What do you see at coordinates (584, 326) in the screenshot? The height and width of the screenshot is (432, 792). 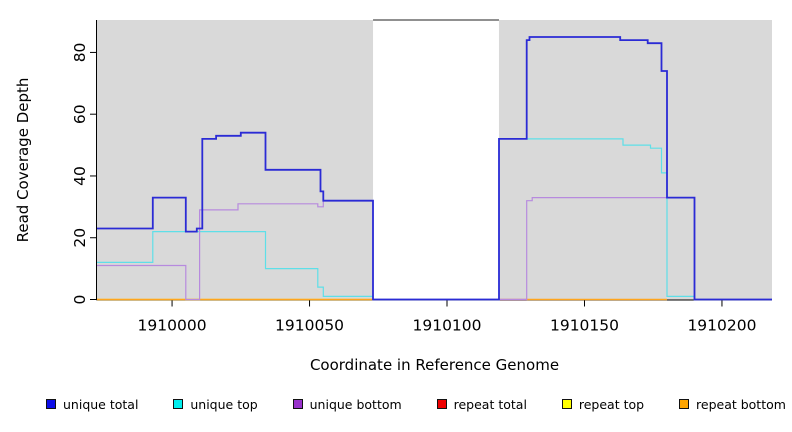 I see `x-tick-label: 1910150` at bounding box center [584, 326].